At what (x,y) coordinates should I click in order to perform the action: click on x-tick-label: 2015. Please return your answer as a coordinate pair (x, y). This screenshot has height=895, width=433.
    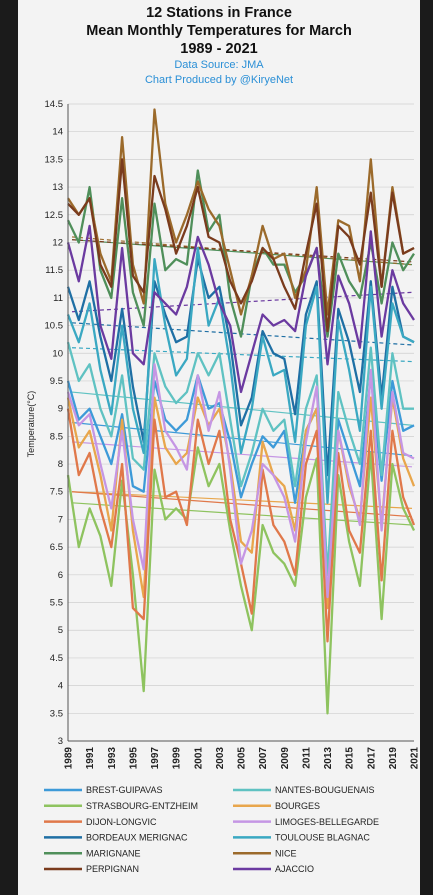
    Looking at the image, I should click on (350, 758).